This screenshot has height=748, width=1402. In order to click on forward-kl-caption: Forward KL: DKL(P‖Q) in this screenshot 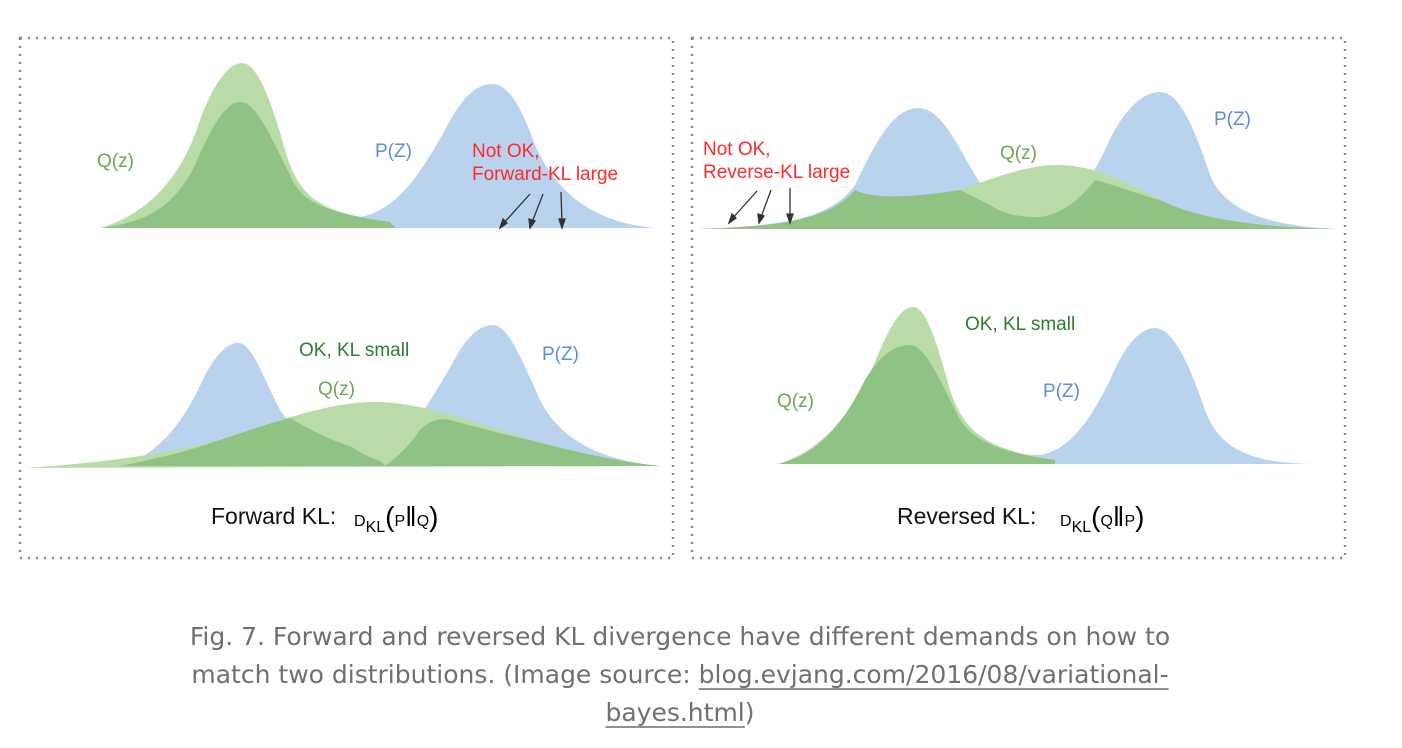, I will do `click(325, 518)`.